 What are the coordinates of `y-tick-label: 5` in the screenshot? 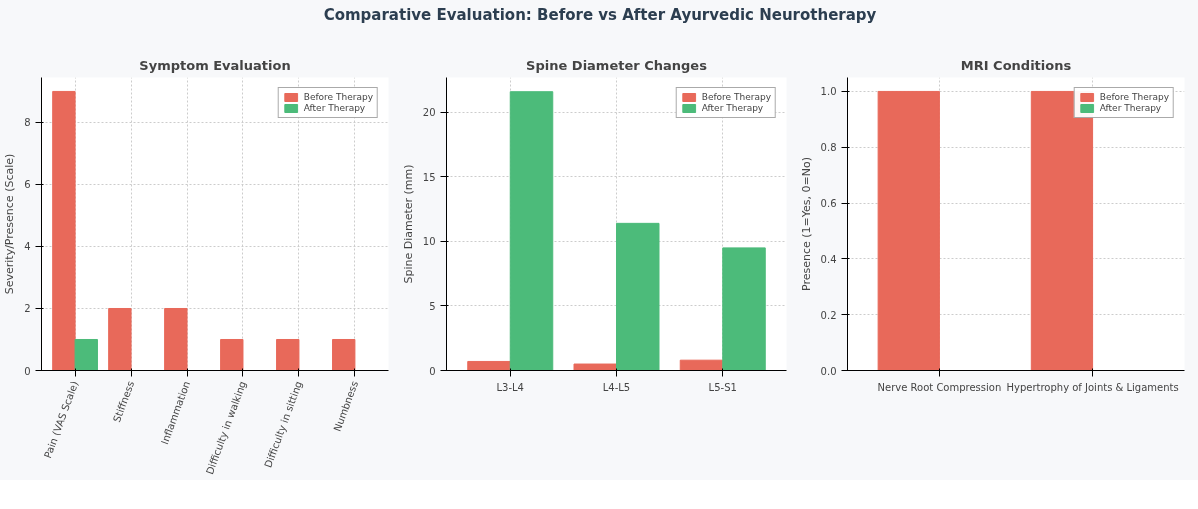 It's located at (432, 306).